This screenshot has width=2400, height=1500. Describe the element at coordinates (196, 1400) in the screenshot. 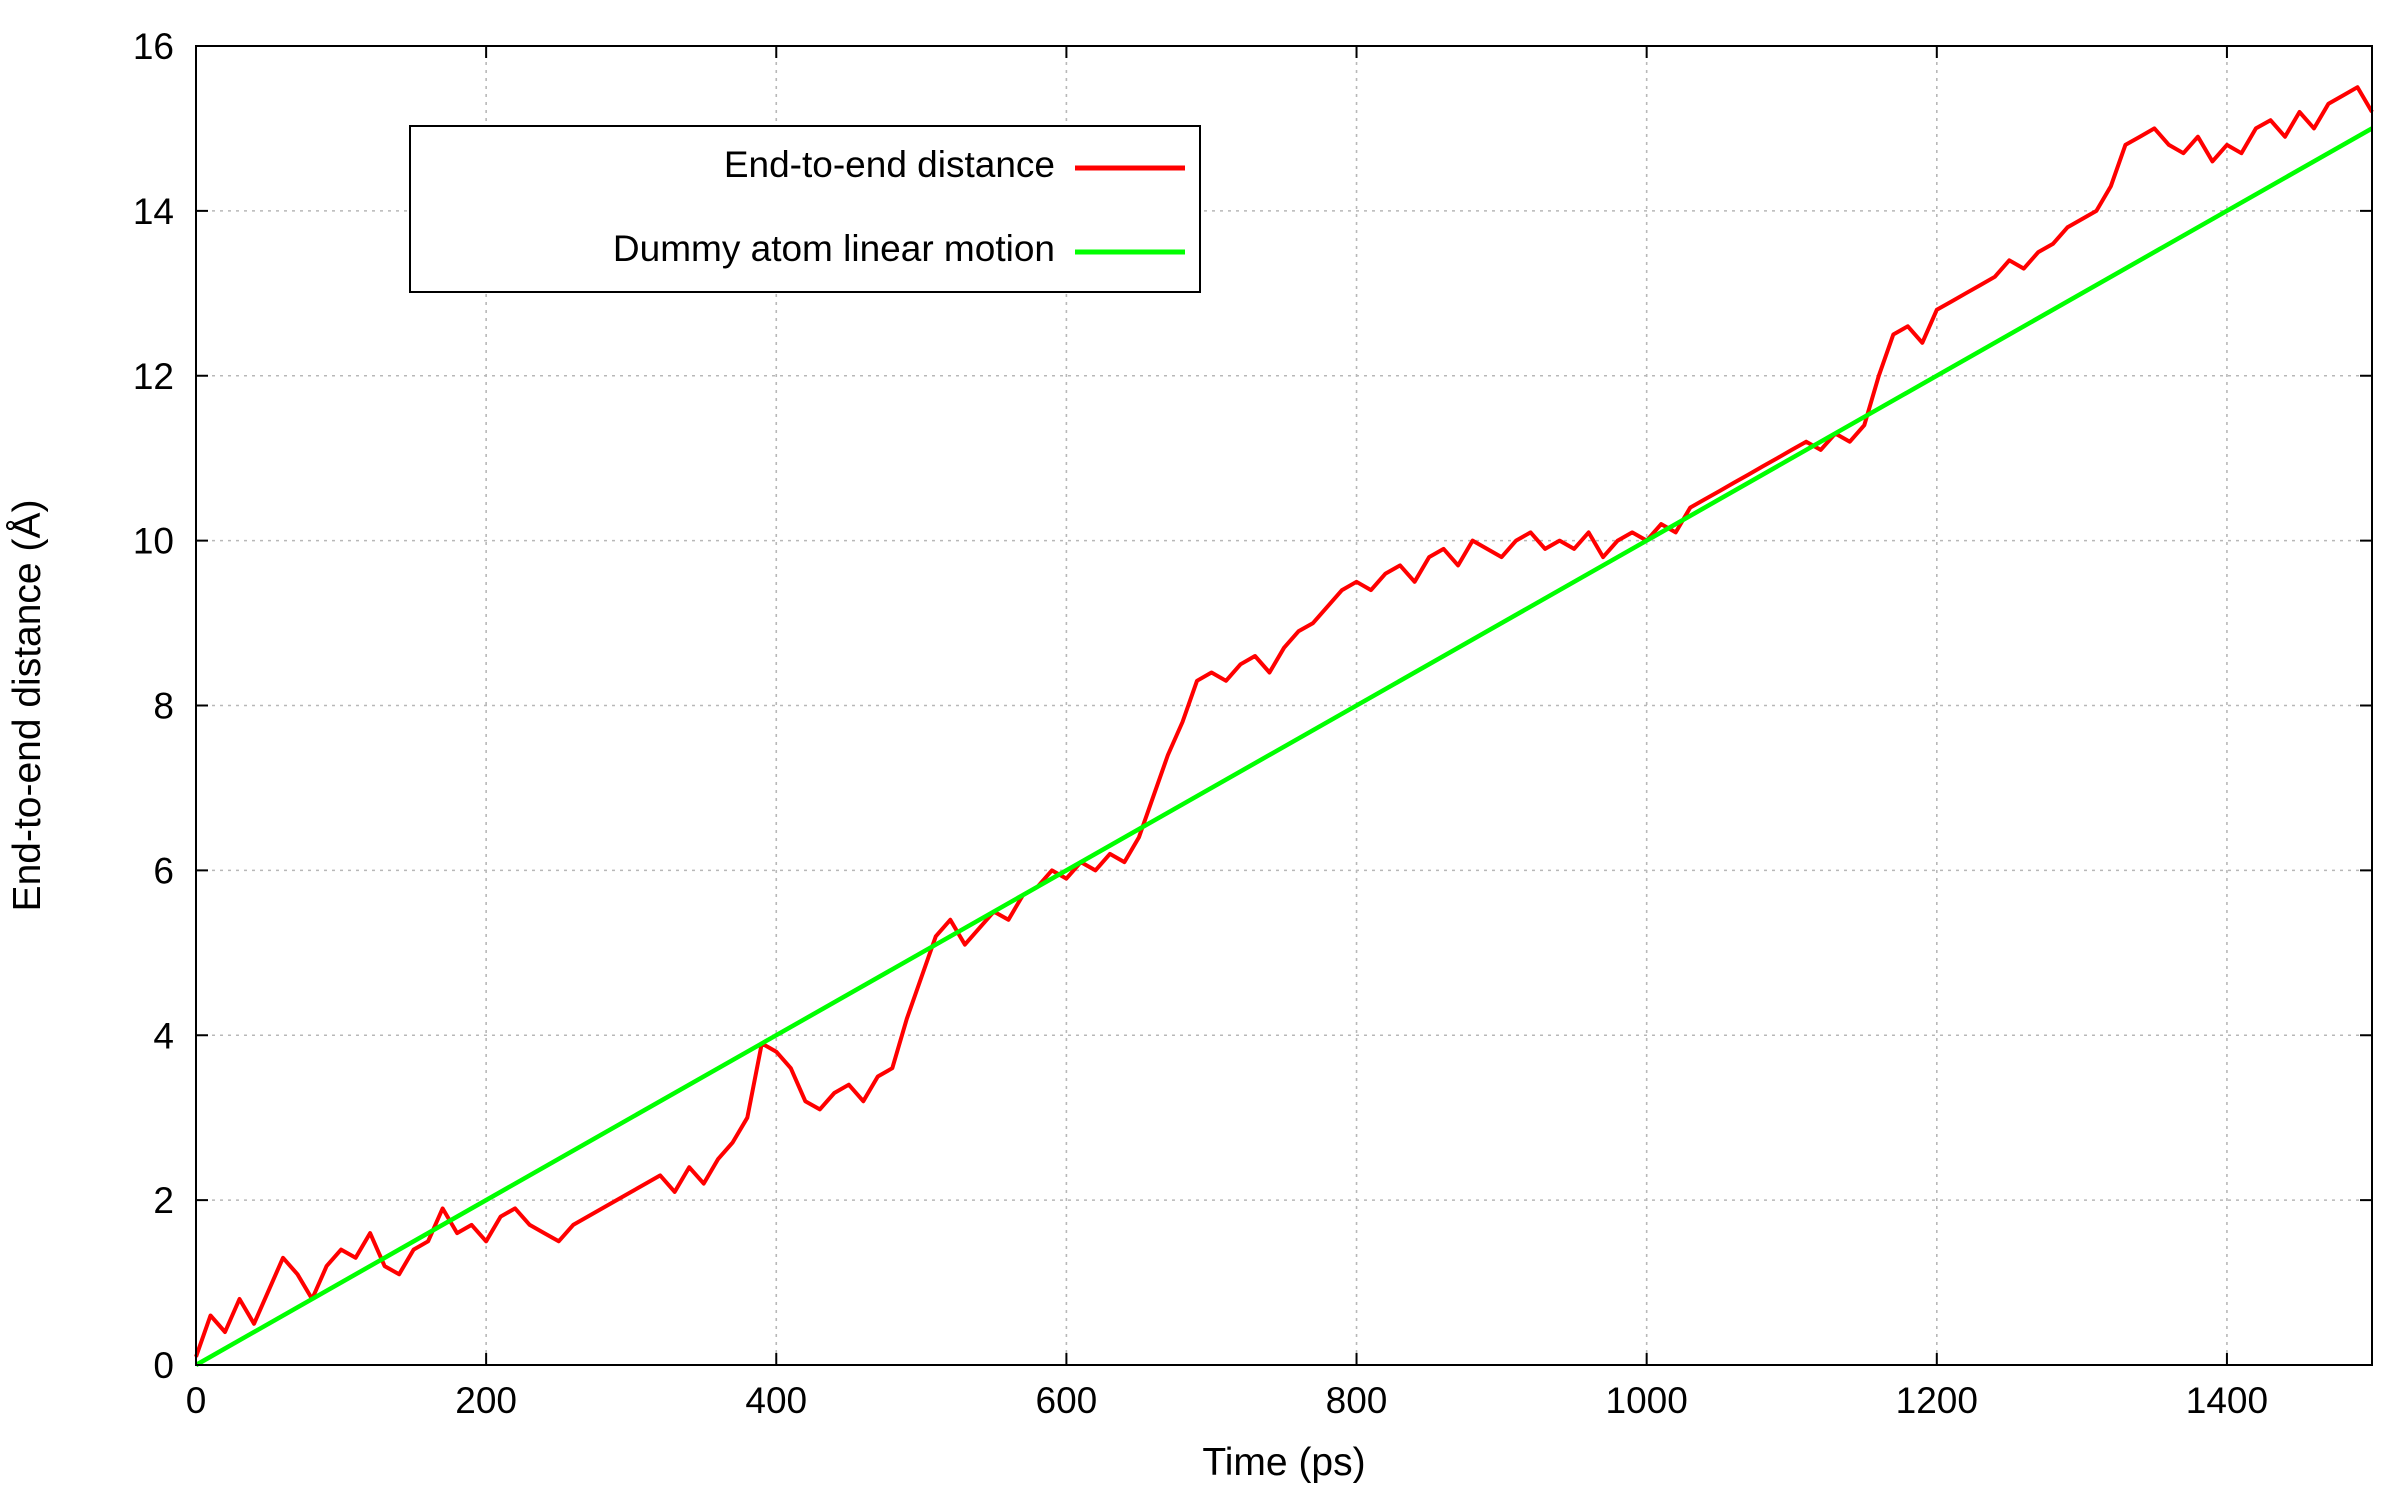

I see `x-tick-label: 0` at that location.